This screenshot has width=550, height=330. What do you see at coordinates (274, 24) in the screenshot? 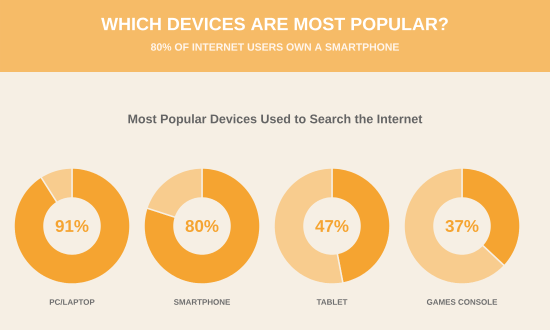
I see `text: WHICH DEVICES ARE MOST POPULAR?` at bounding box center [274, 24].